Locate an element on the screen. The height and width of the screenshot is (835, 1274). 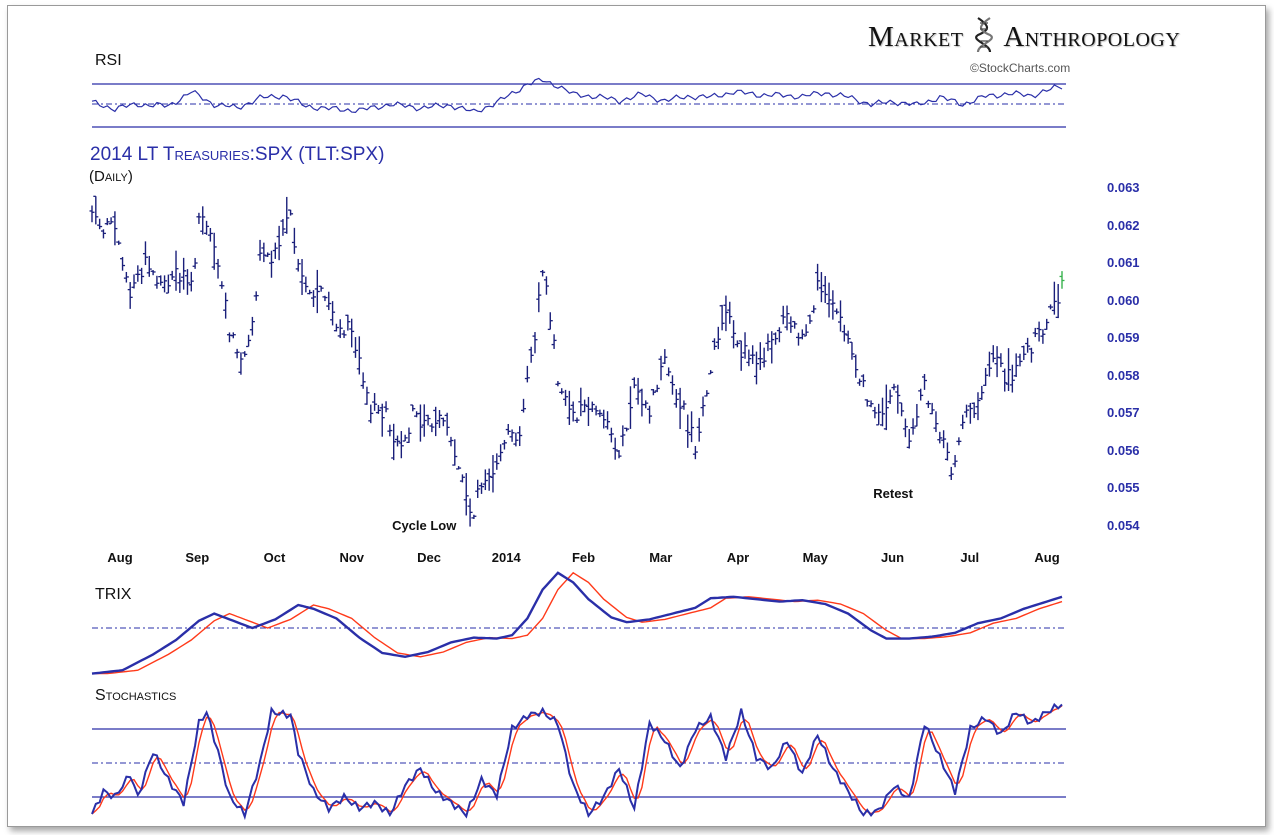
dna-helix-icon is located at coordinates (984, 35).